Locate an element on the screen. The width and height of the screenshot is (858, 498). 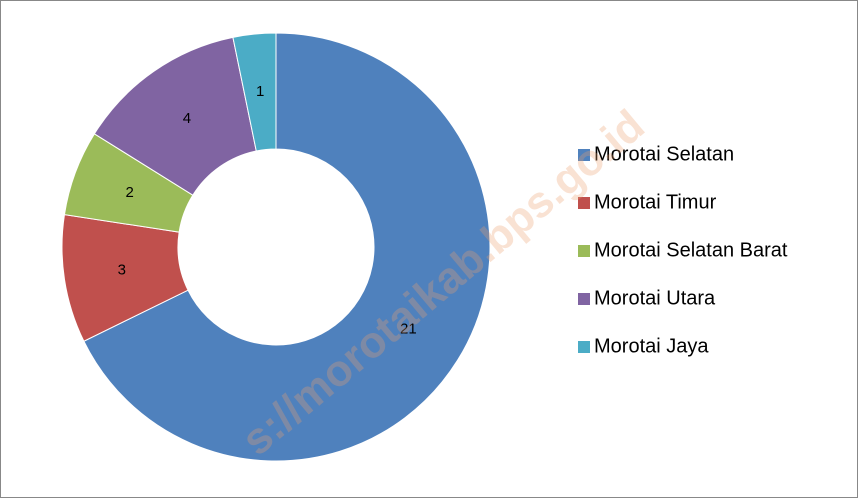
legend-label: Morotai Jaya is located at coordinates (651, 346).